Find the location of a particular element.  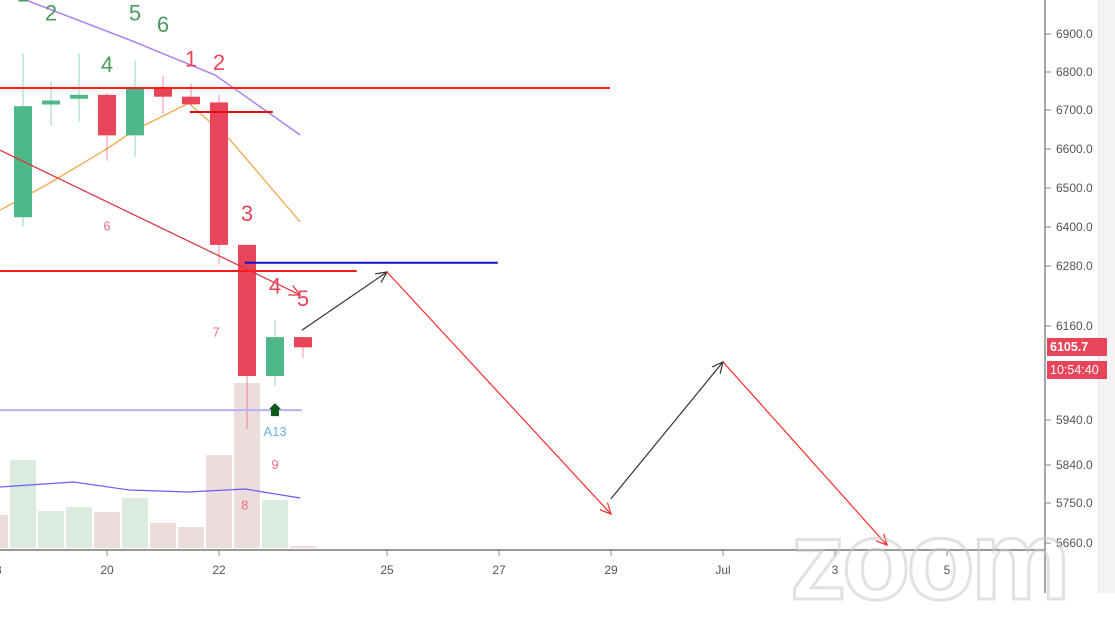

sequence-label: 8 is located at coordinates (244, 505).